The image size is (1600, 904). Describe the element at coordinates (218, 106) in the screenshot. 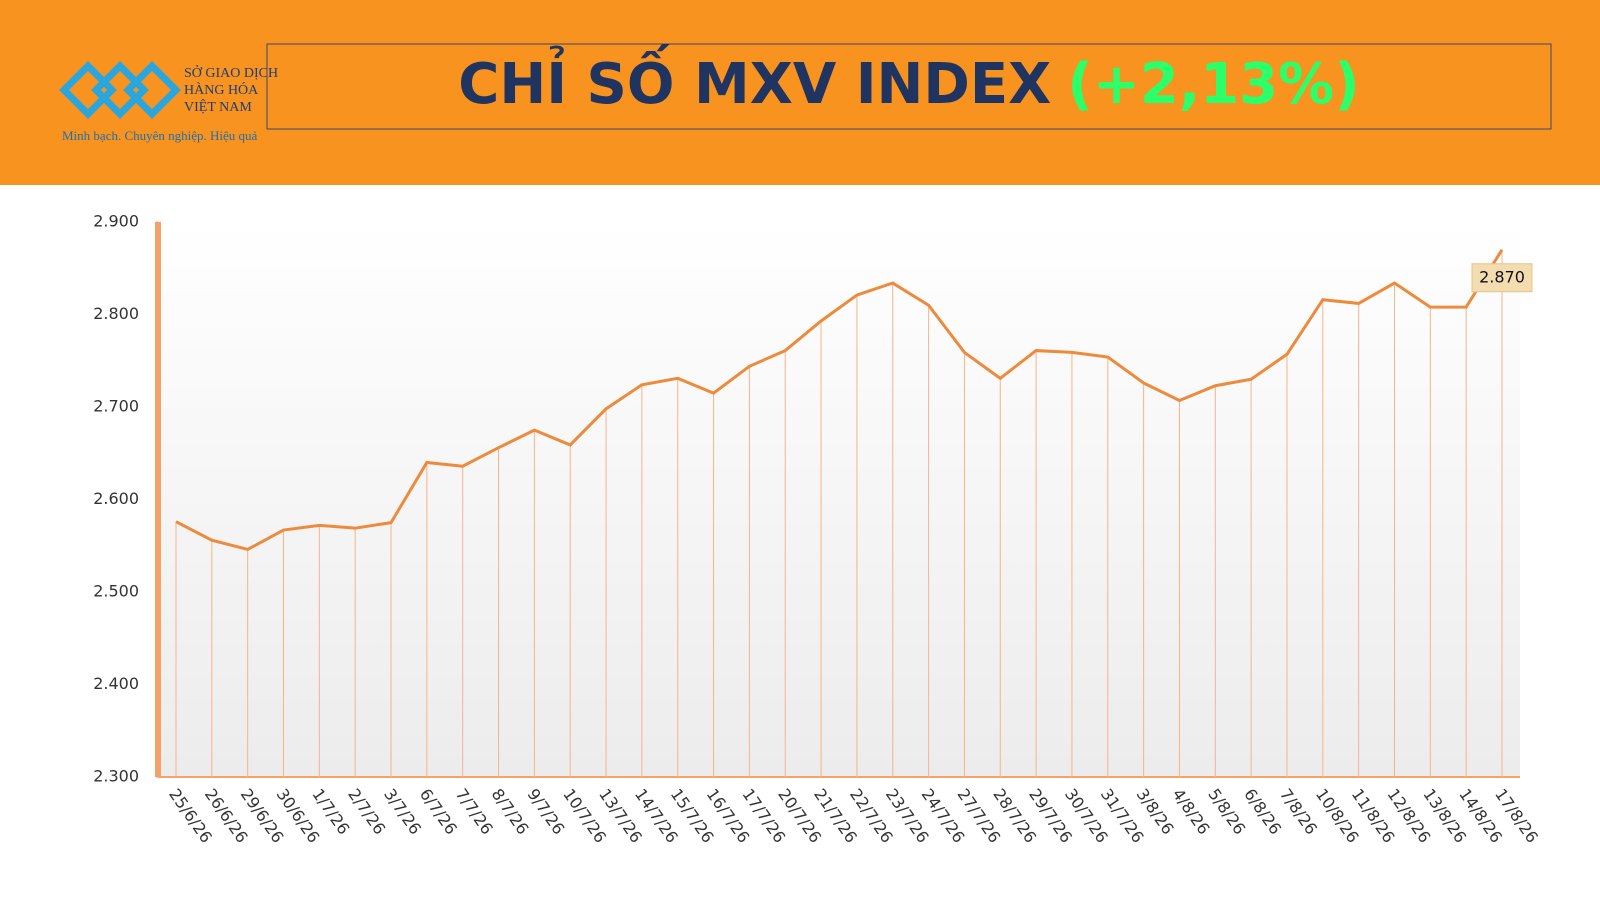

I see `logo-text: VIỆT NAM` at that location.